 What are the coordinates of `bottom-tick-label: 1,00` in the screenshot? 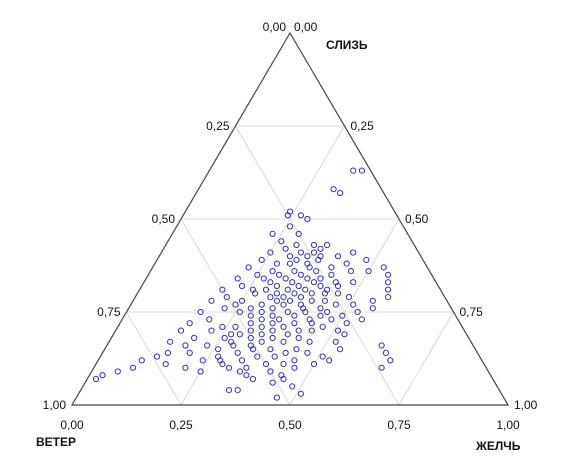 It's located at (508, 425).